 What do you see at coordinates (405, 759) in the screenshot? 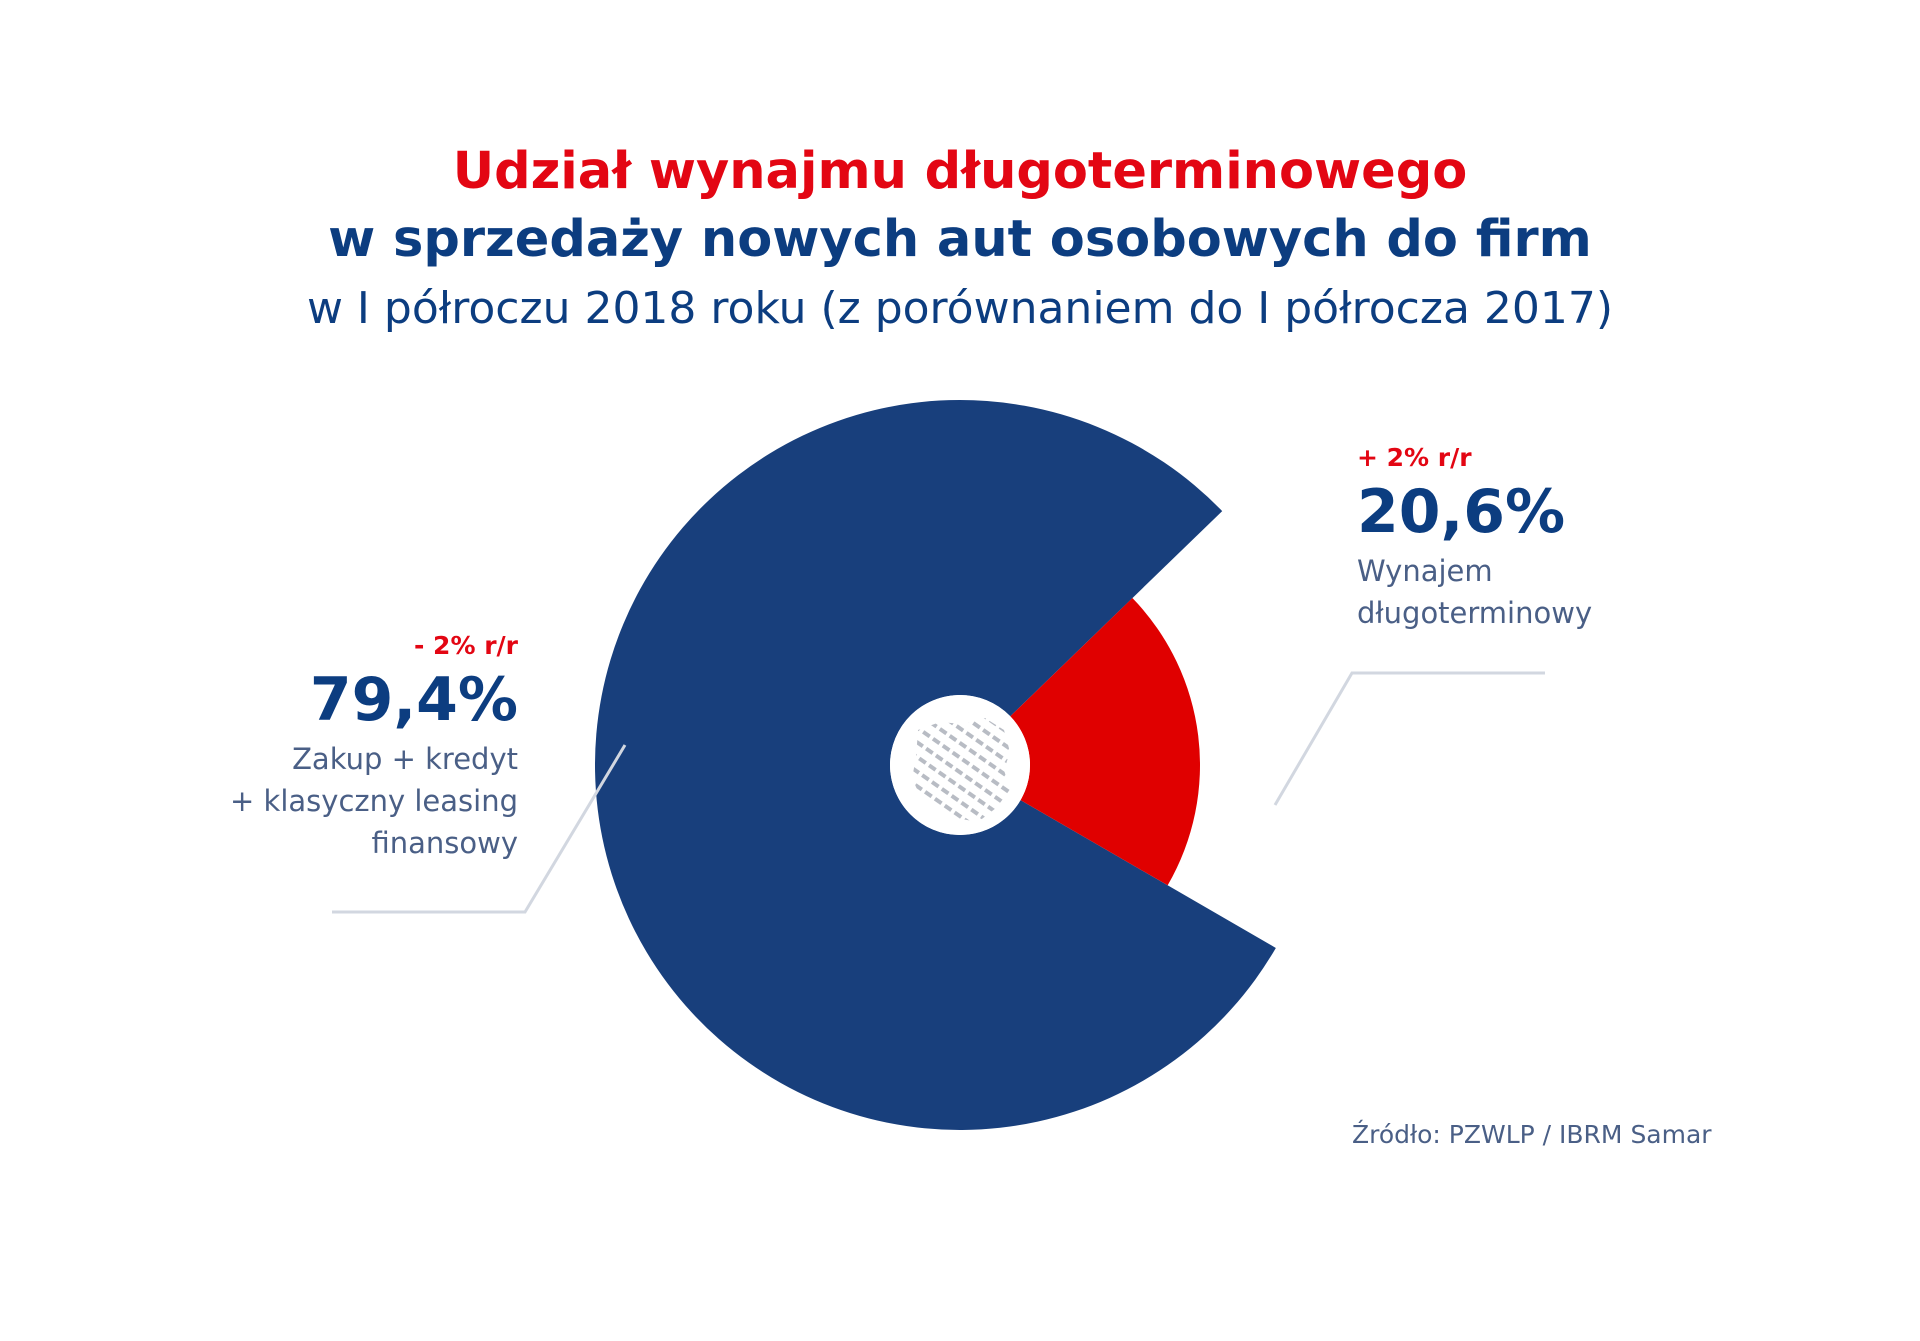
I see `slice-desc-purchase-1: Zakup + kredyt` at bounding box center [405, 759].